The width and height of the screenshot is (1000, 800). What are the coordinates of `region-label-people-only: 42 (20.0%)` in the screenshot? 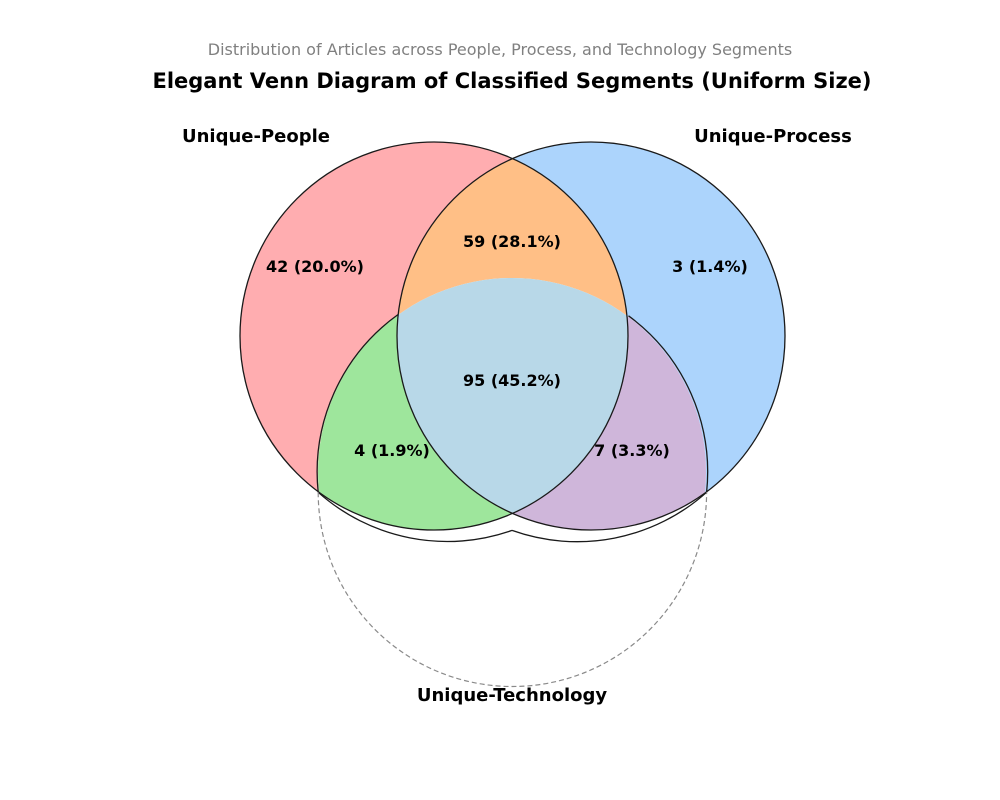 It's located at (315, 266).